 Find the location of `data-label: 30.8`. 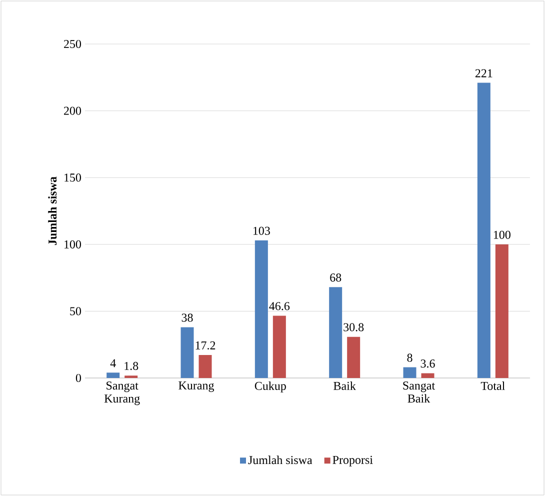

data-label: 30.8 is located at coordinates (354, 327).